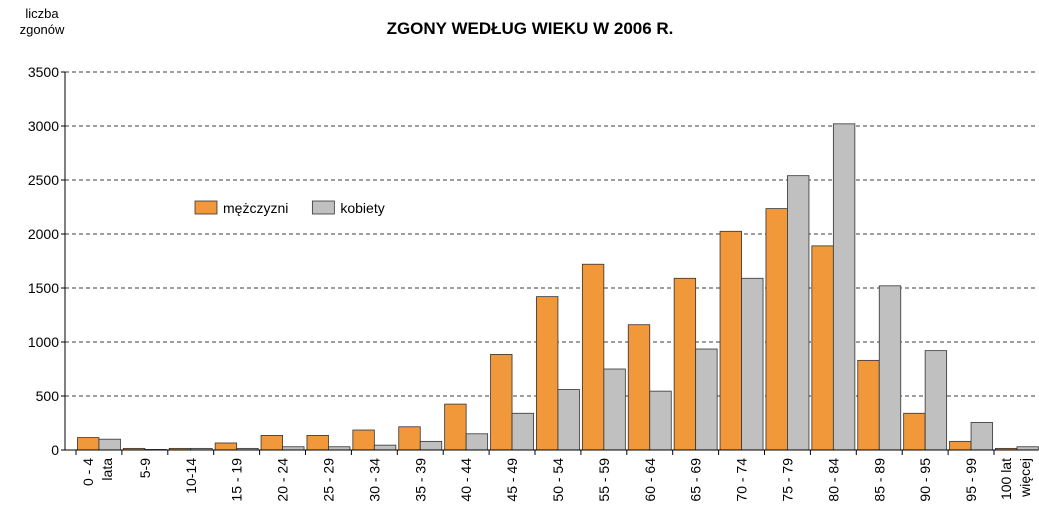 The width and height of the screenshot is (1039, 531). What do you see at coordinates (328, 480) in the screenshot?
I see `x-tick-label: 25 - 29` at bounding box center [328, 480].